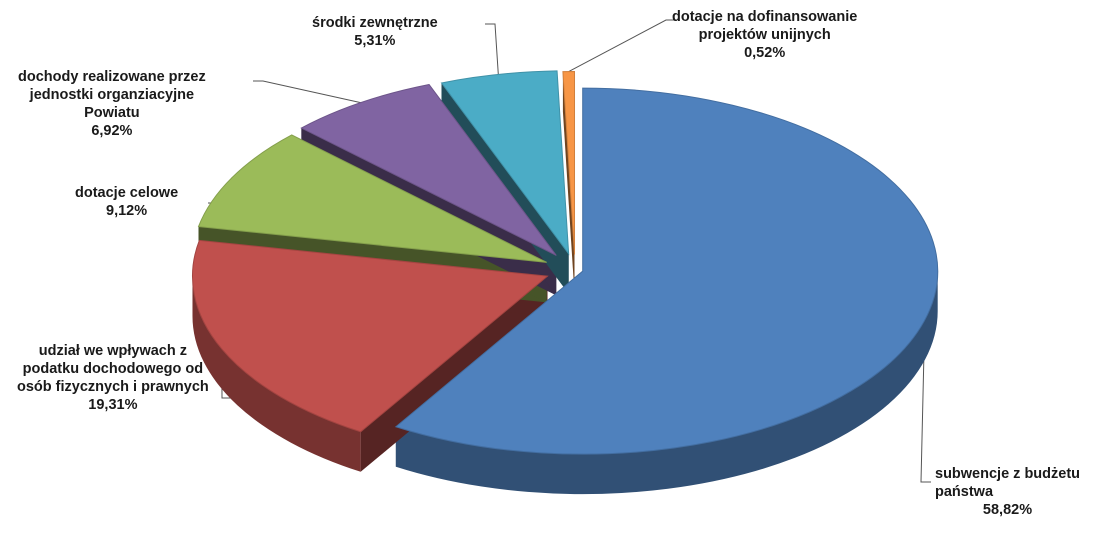 The image size is (1097, 534). I want to click on pie-slice-wall, so click(568, 183).